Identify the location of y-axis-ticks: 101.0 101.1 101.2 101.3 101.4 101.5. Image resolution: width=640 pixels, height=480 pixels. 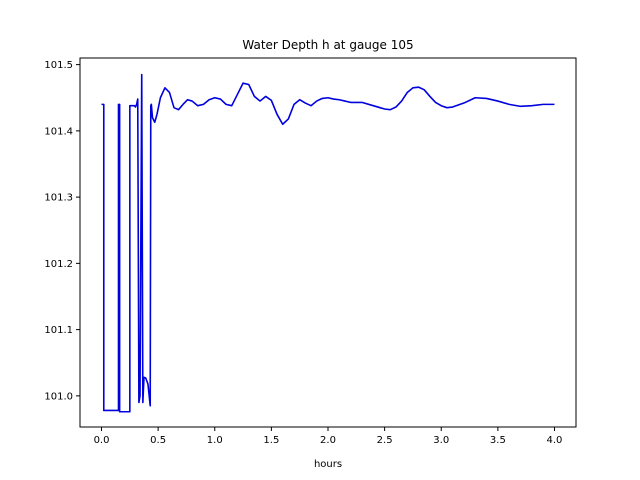
(62, 231).